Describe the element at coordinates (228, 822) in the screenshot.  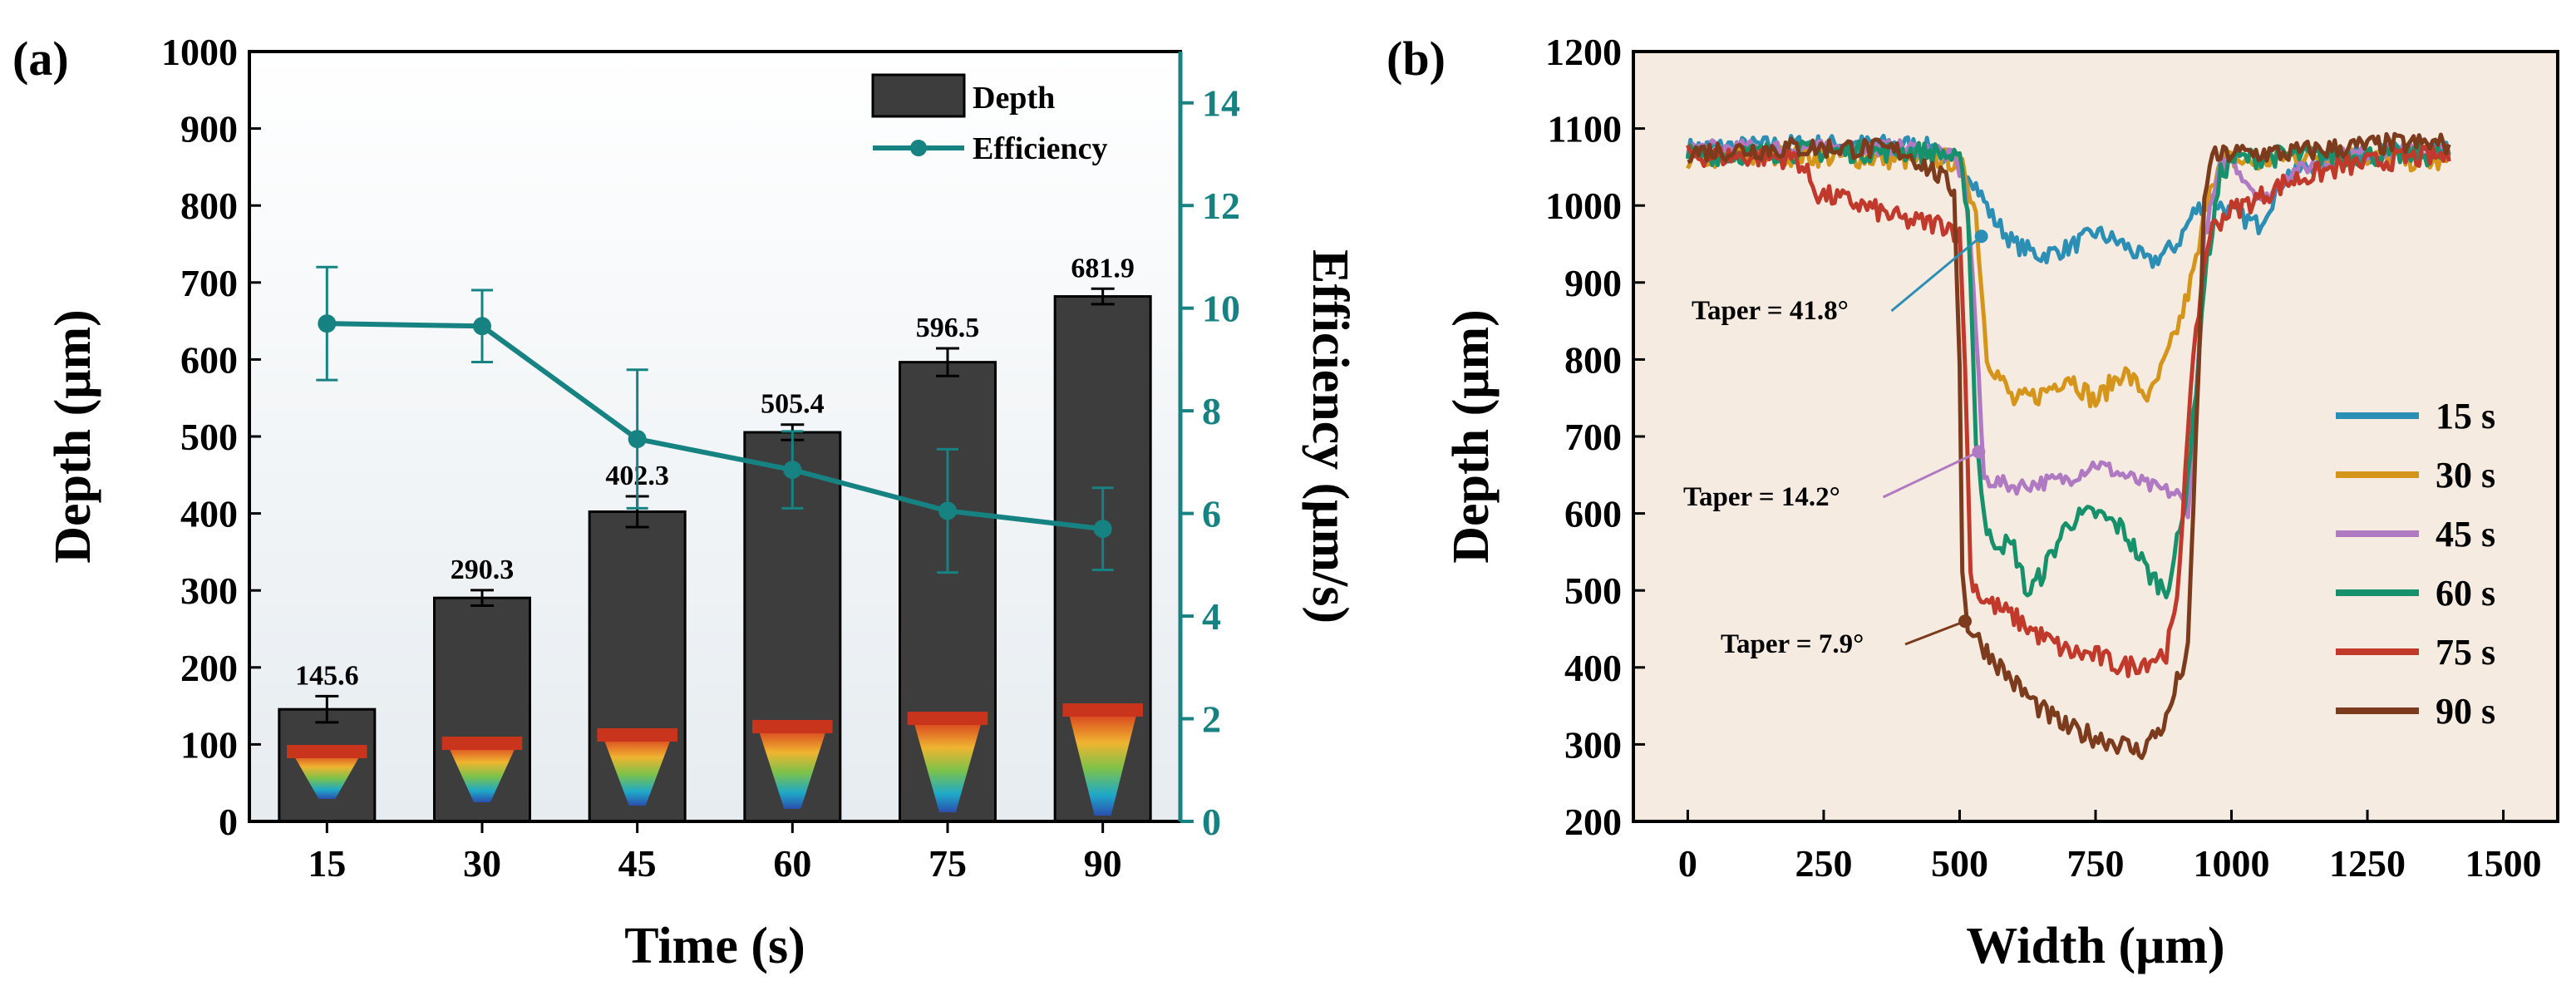
I see `y-tick-label: 0` at that location.